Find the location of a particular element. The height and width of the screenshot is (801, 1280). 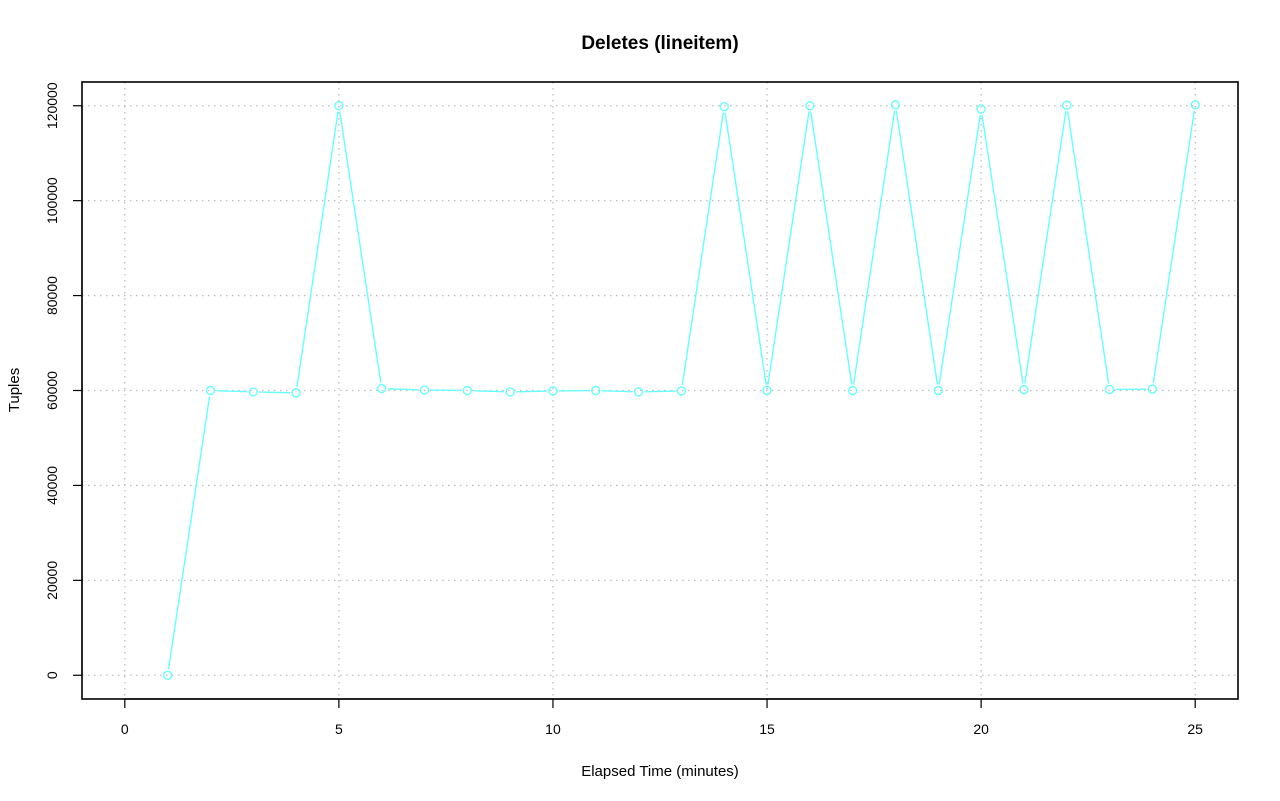

x-tick-label: 25 is located at coordinates (1195, 729).